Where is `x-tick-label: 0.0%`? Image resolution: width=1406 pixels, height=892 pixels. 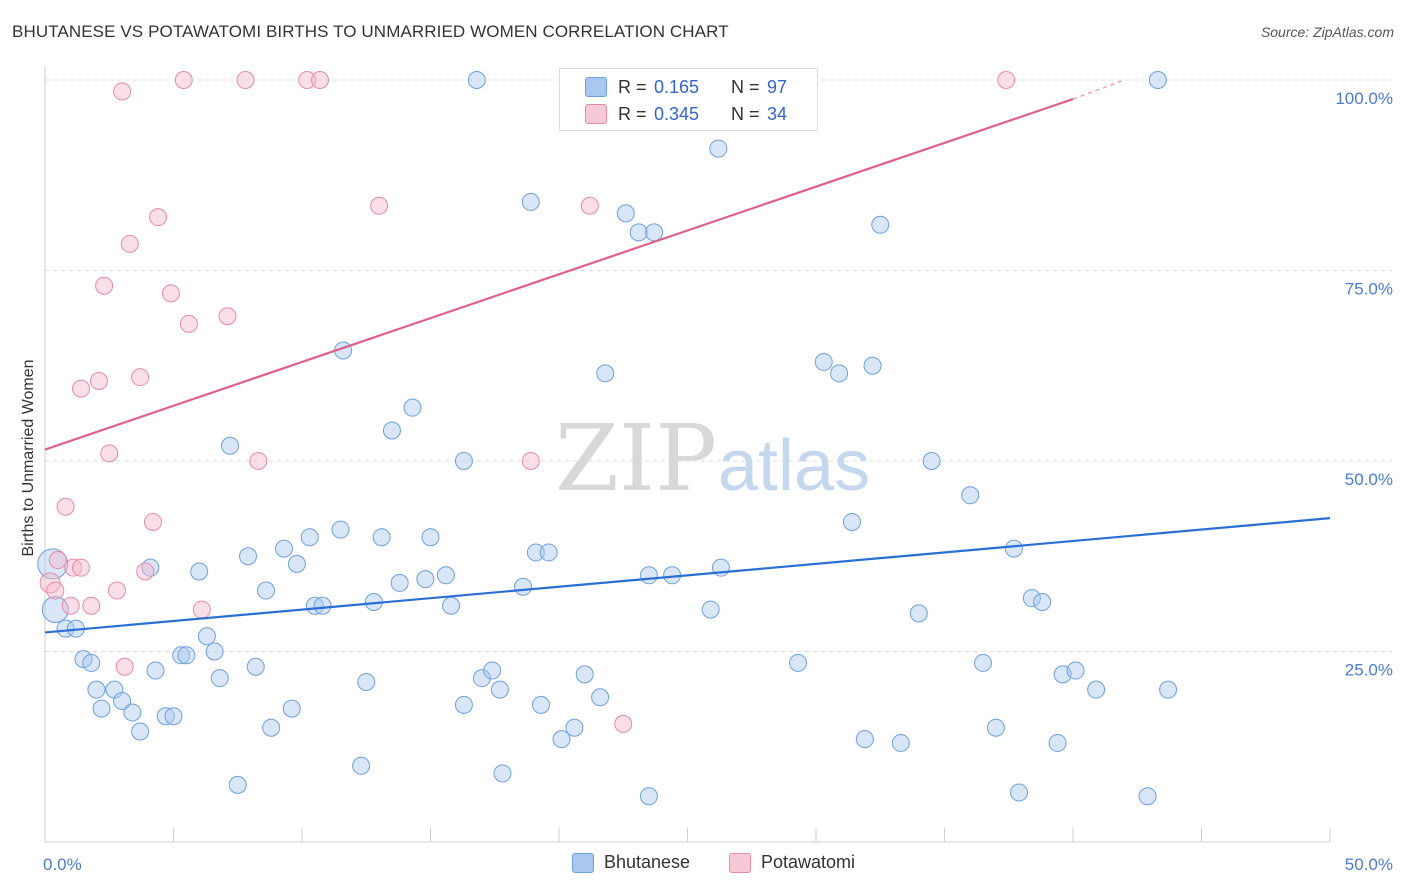
x-tick-label: 0.0% is located at coordinates (62, 864).